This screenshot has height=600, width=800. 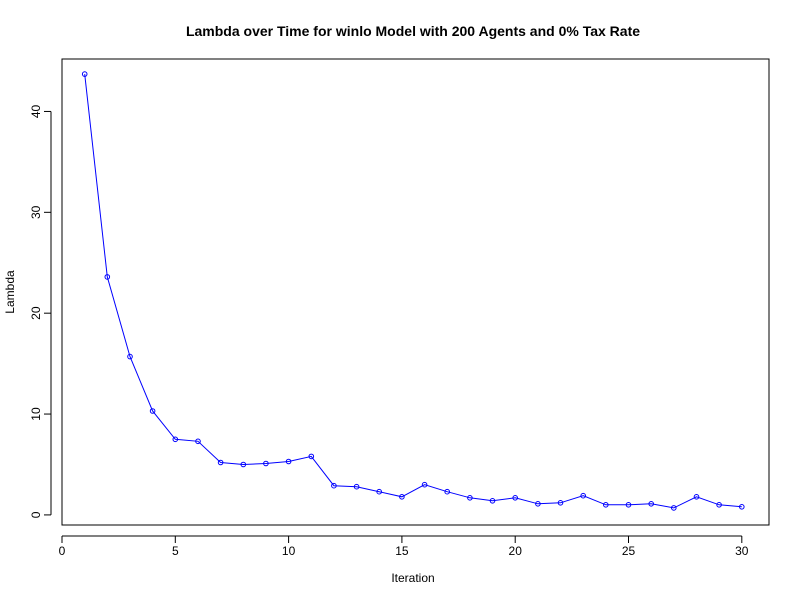 What do you see at coordinates (412, 578) in the screenshot?
I see `x-axis-label: Iteration` at bounding box center [412, 578].